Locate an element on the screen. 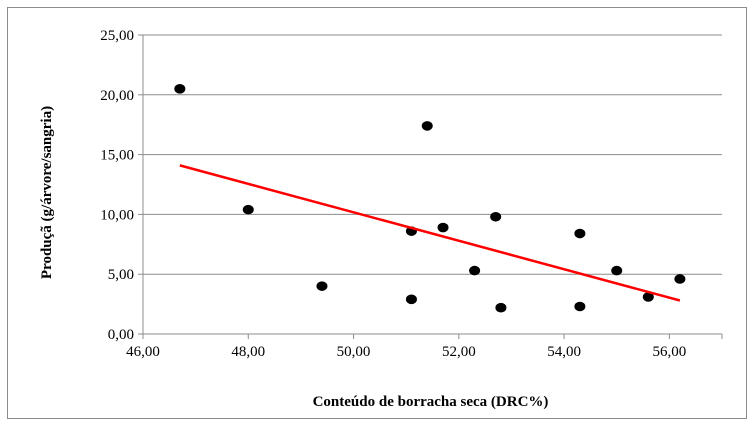  x-axis-label: Conteúdo de borracha seca (DRC%) is located at coordinates (431, 402).